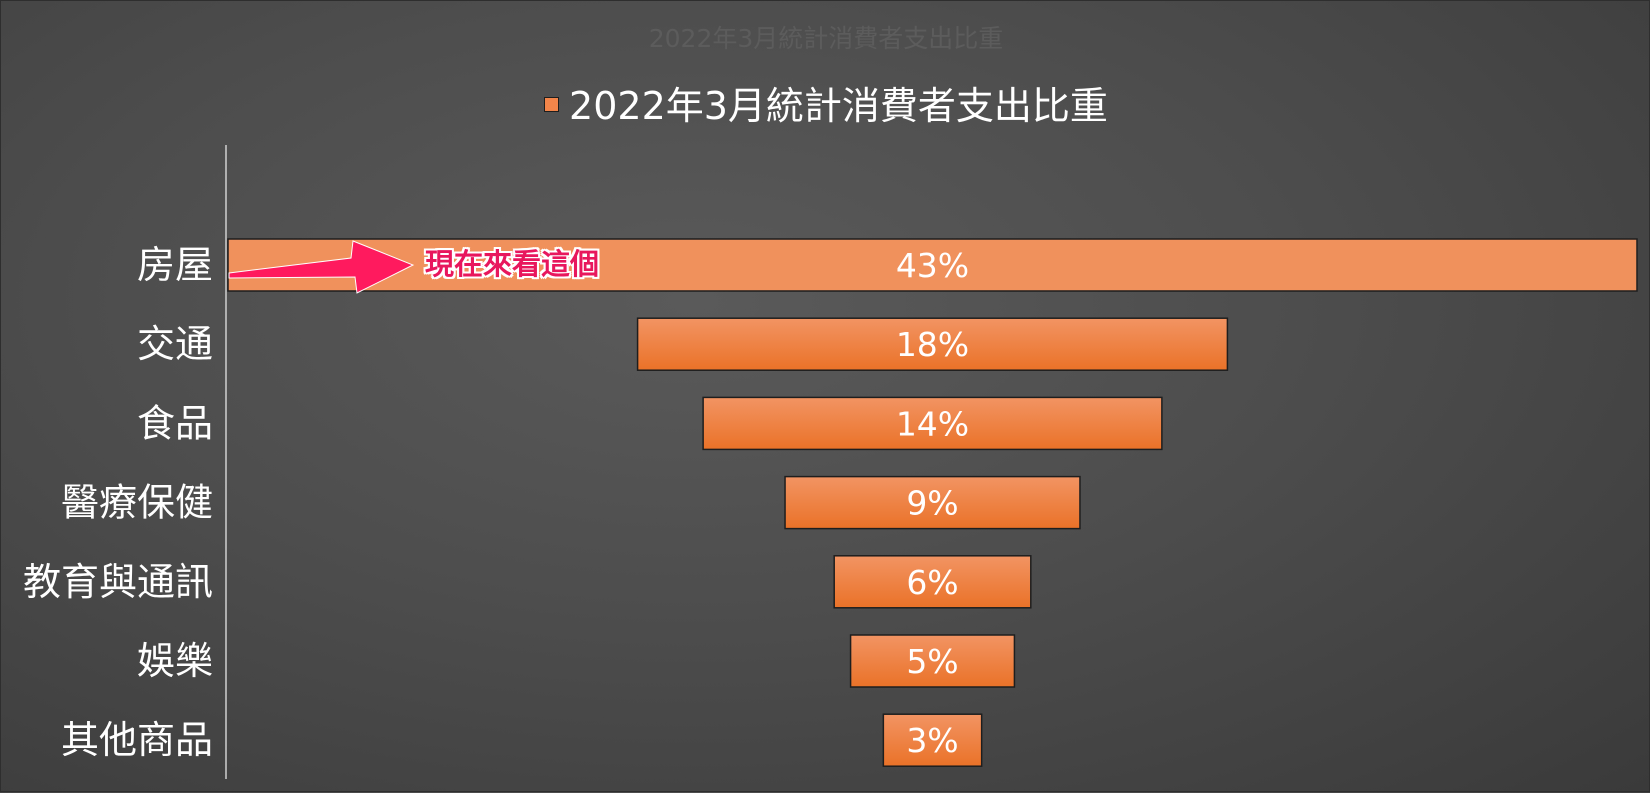 This screenshot has height=793, width=1650. What do you see at coordinates (826, 38) in the screenshot?
I see `chart-title: 2022年3月統計消費者支出比重` at bounding box center [826, 38].